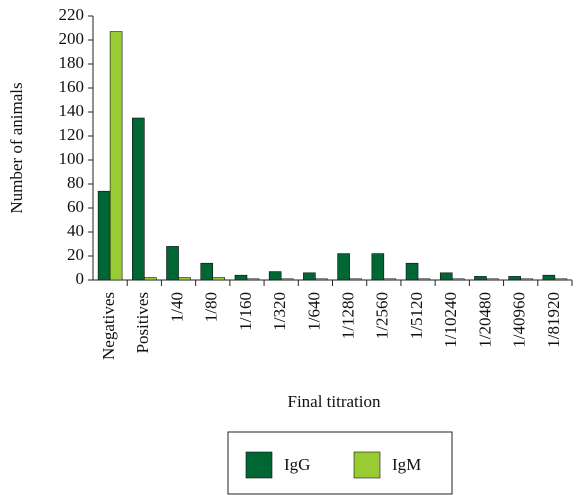 This screenshot has width=576, height=495. I want to click on y-tick-label: 180, so click(72, 62).